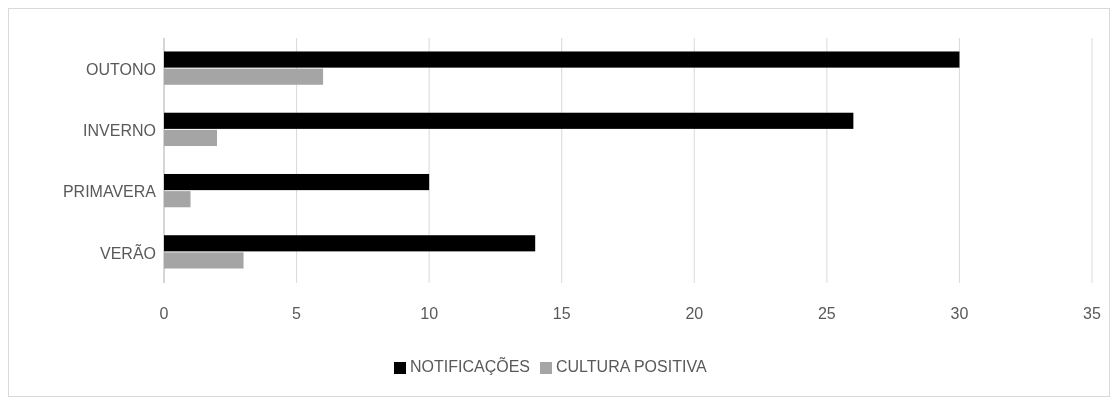 The width and height of the screenshot is (1118, 405). Describe the element at coordinates (1092, 313) in the screenshot. I see `x-tick-label: 35` at that location.